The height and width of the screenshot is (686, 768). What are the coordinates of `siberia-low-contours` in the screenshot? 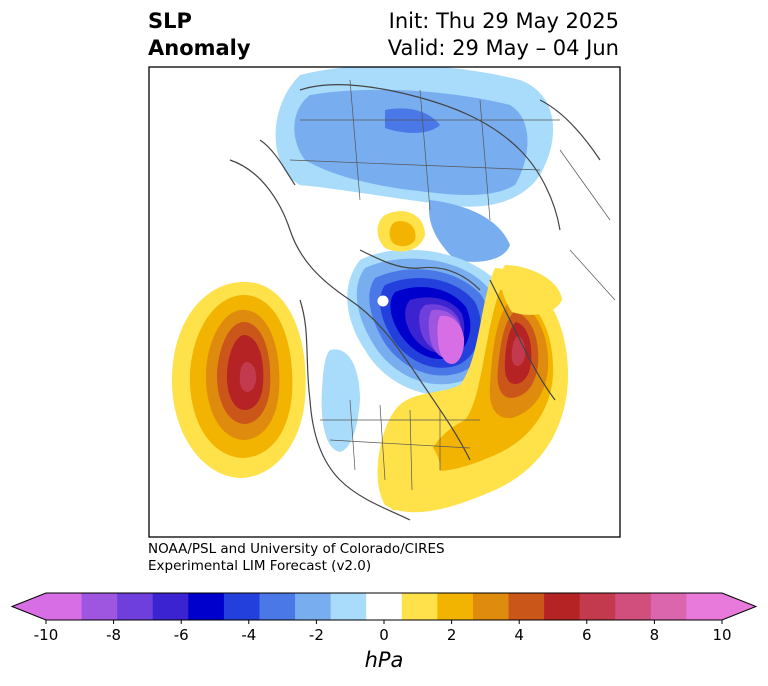 It's located at (414, 164).